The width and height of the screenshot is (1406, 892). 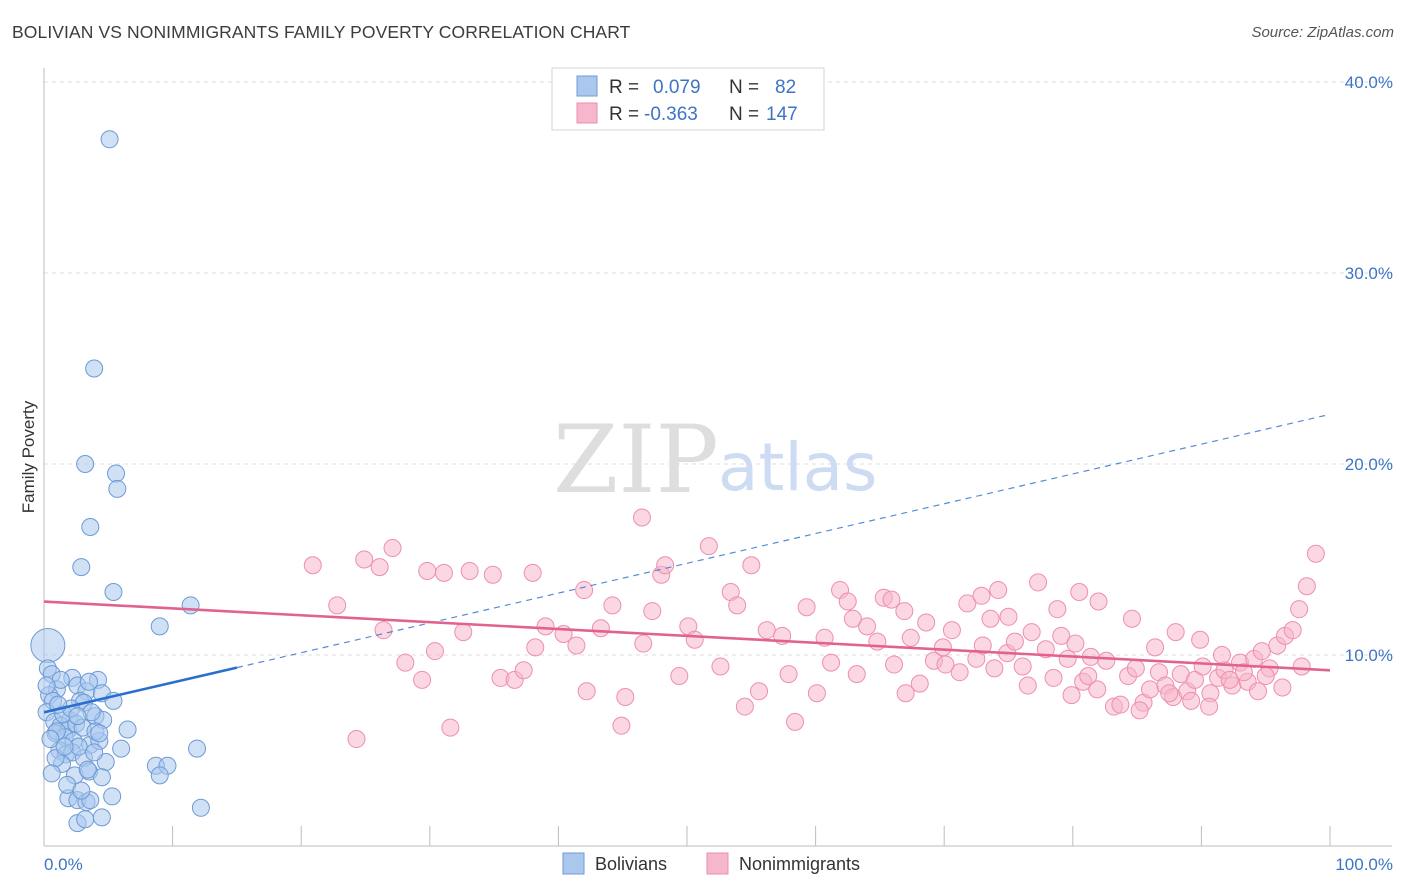 What do you see at coordinates (677, 87) in the screenshot?
I see `stats-r-value: 0.079` at bounding box center [677, 87].